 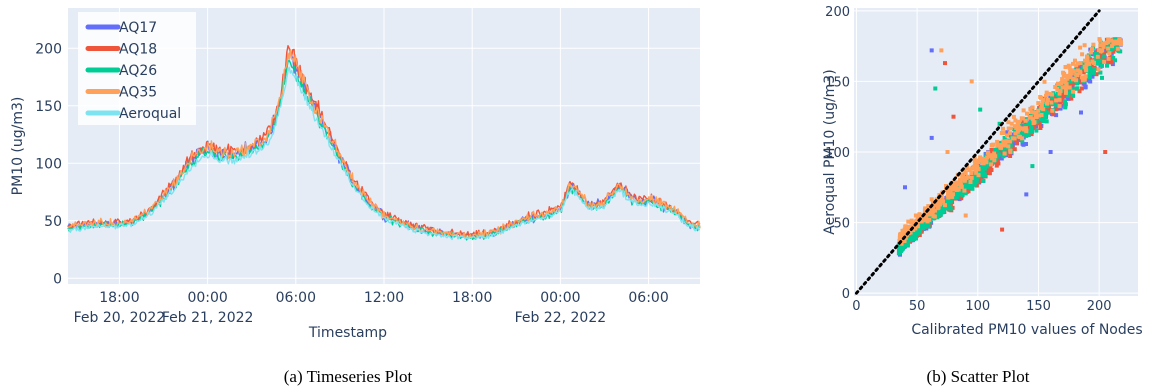 I want to click on caption-b: (b) Scatter Plot, so click(x=978, y=376).